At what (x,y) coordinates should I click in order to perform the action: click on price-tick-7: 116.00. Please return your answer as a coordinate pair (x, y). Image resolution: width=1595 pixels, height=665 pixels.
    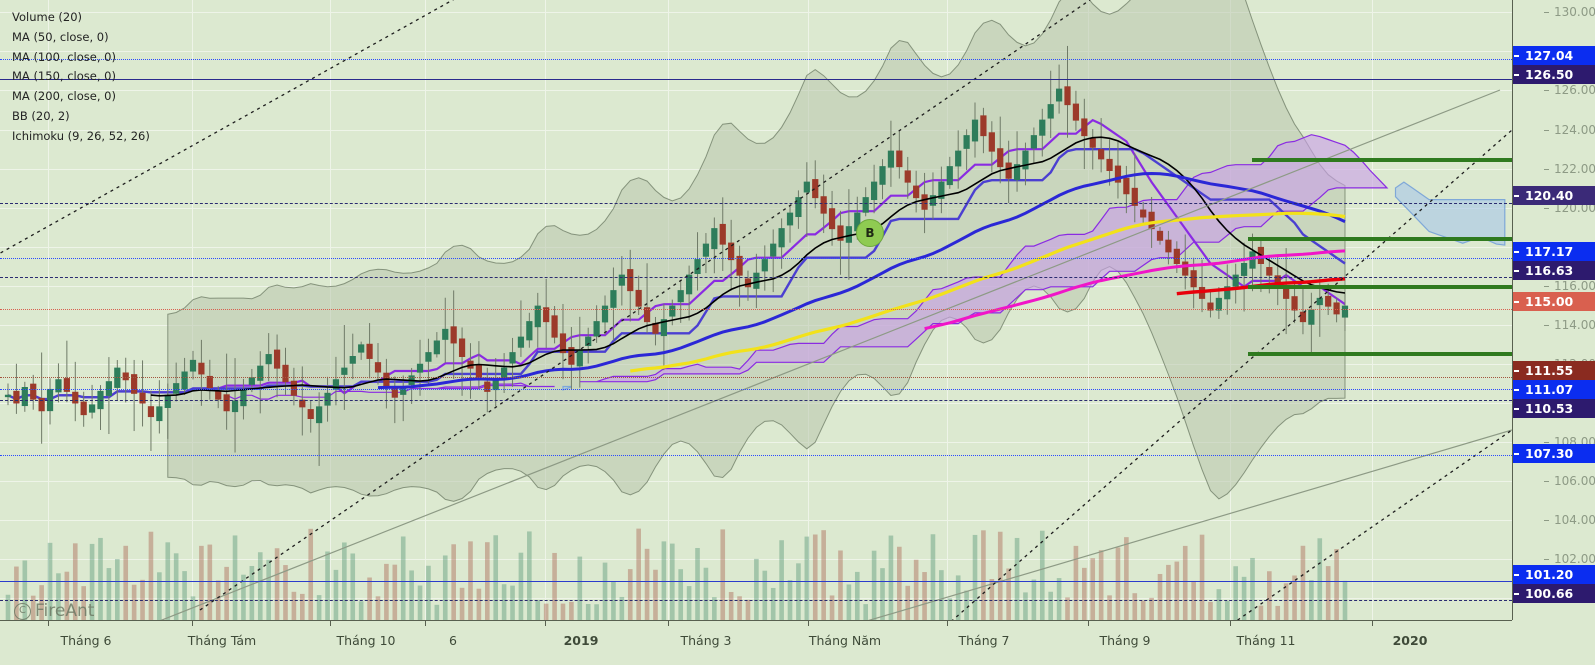
    Looking at the image, I should click on (1569, 286).